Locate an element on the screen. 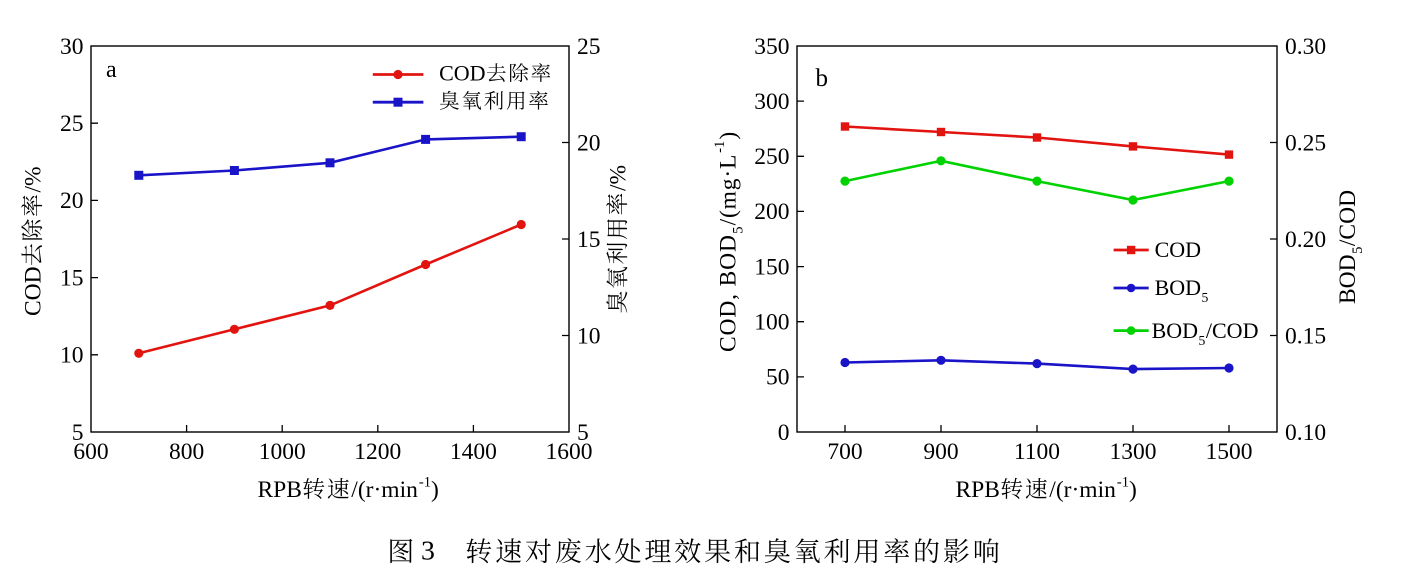  svg-text: 100 is located at coordinates (771, 323).